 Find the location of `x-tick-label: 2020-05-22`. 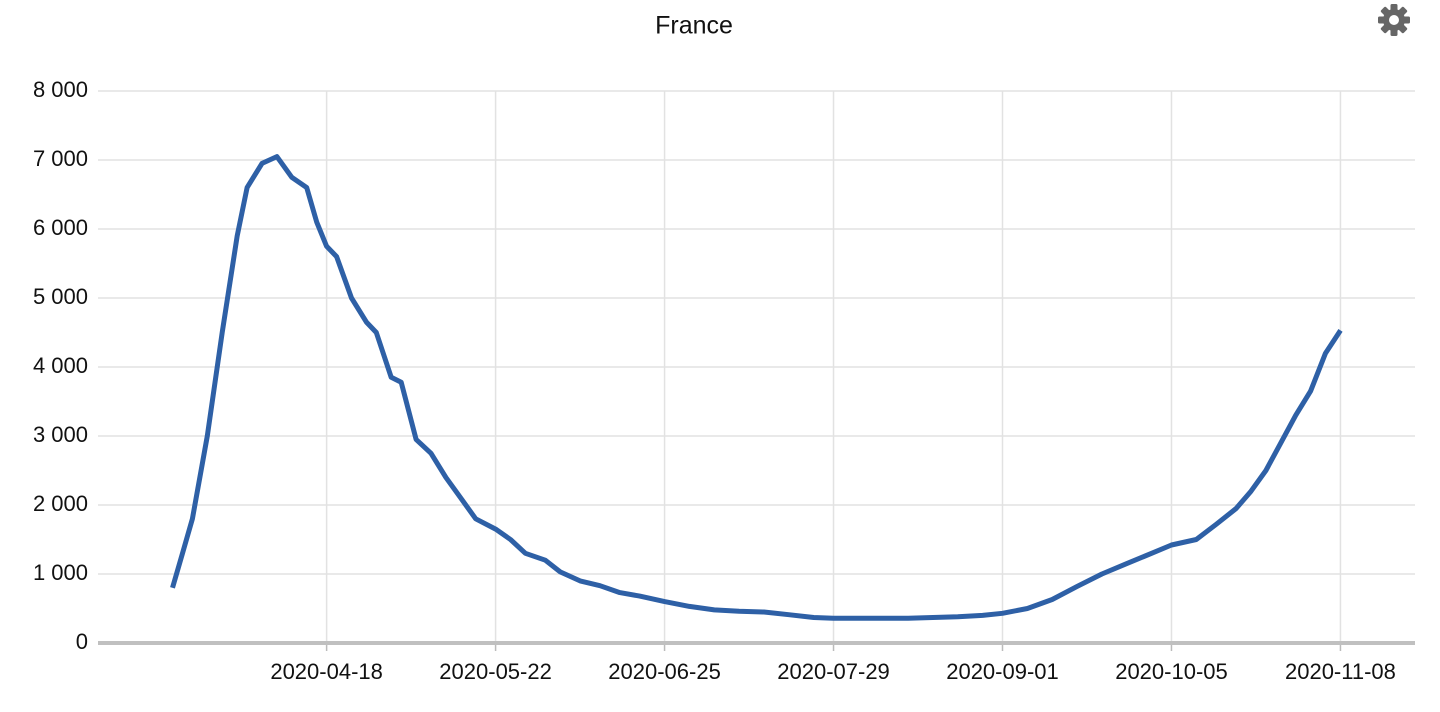

x-tick-label: 2020-05-22 is located at coordinates (495, 671).